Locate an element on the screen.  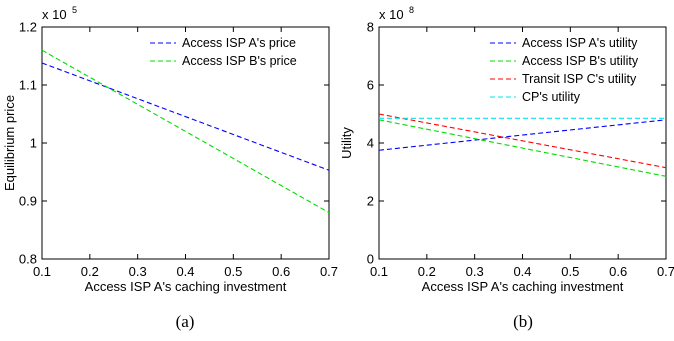
y-tick-label: 0.8 is located at coordinates (28, 259).